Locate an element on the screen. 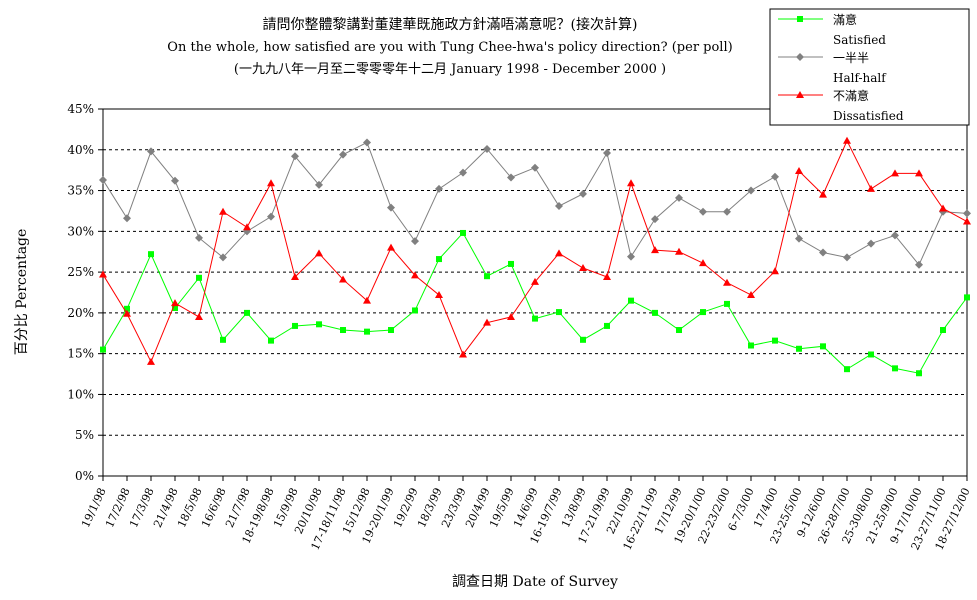 This screenshot has width=977, height=600. x-axis-label: 調查日期 Date of Survey is located at coordinates (535, 582).